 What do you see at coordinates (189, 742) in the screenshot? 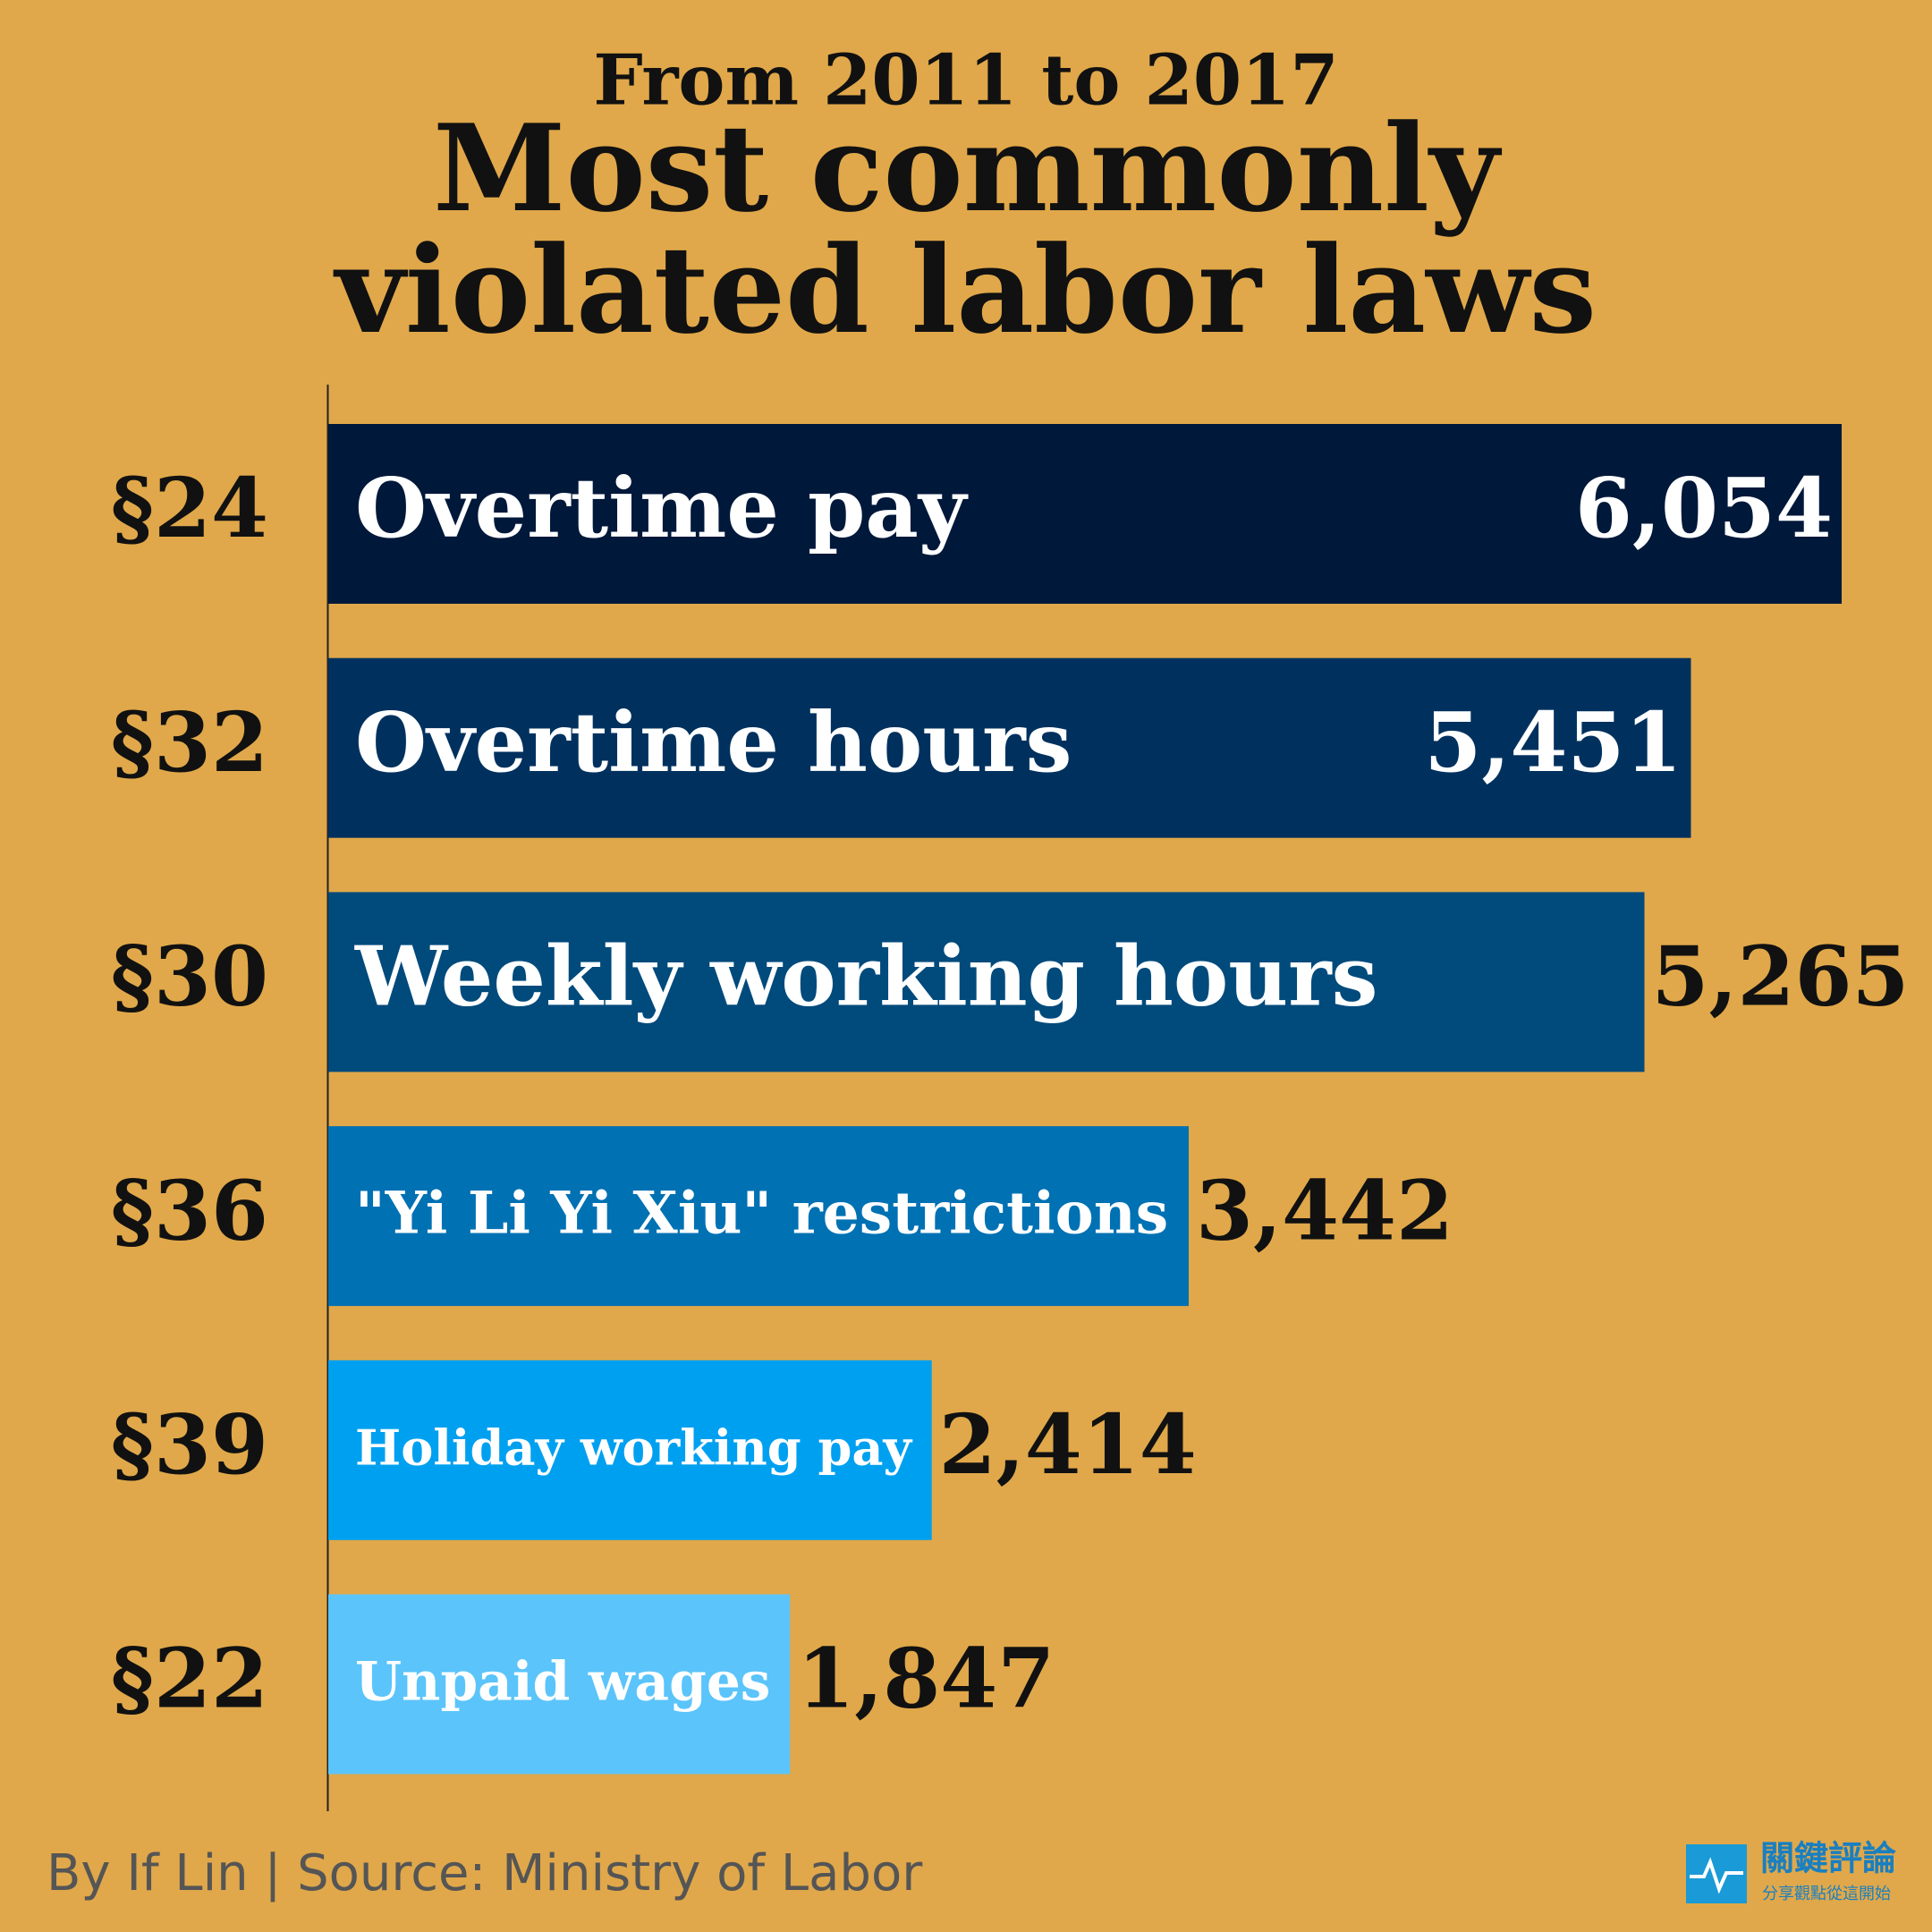
I see `category-label: §32` at bounding box center [189, 742].